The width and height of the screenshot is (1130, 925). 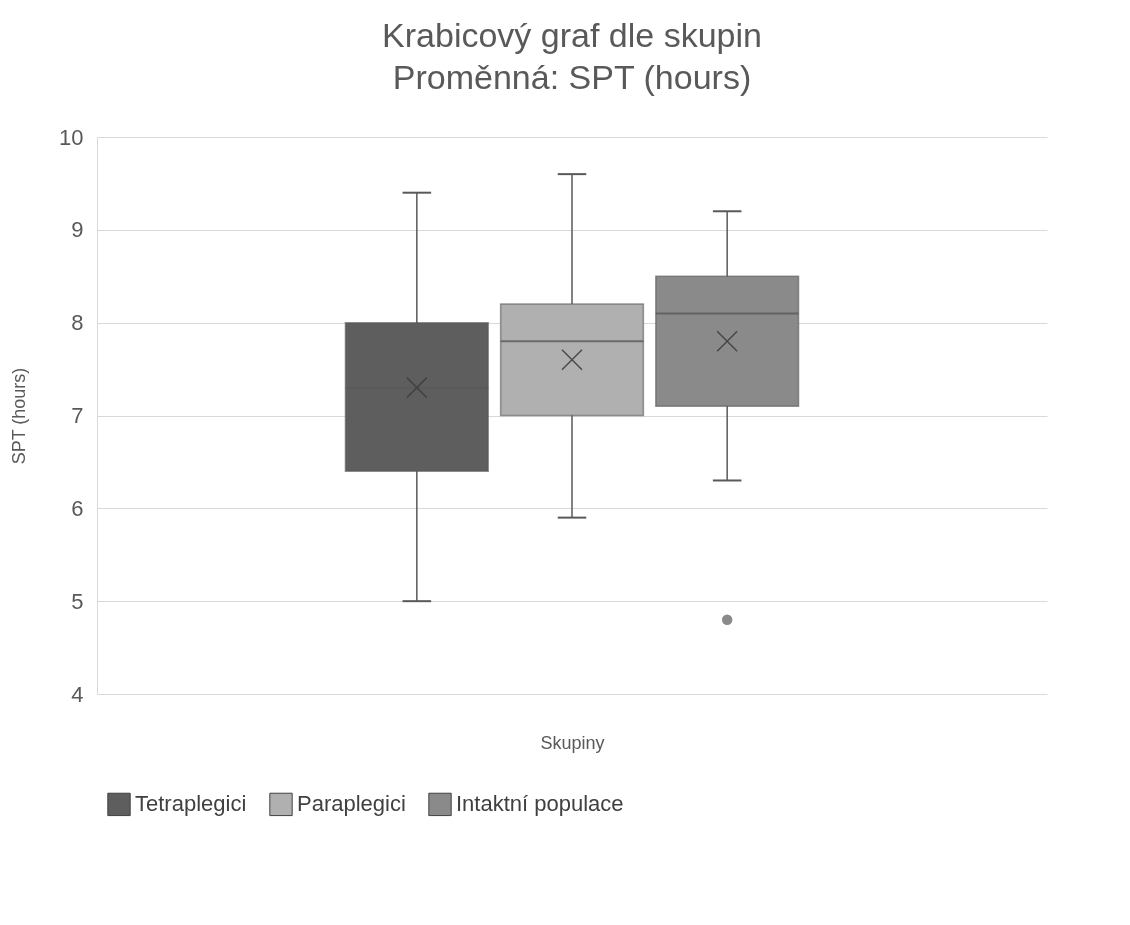 I want to click on legend-label: Tetraplegici, so click(x=191, y=804).